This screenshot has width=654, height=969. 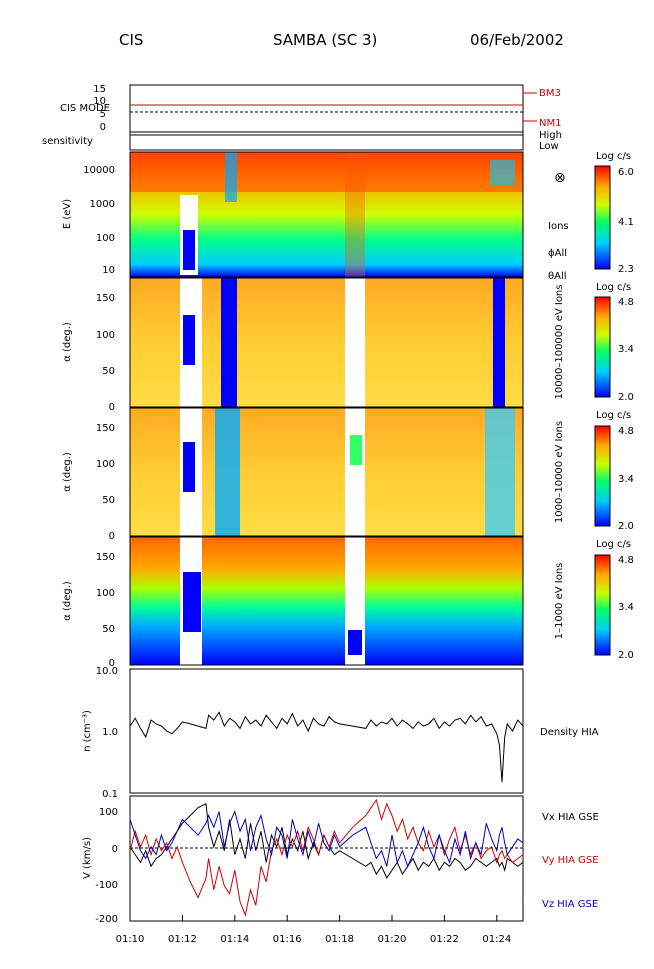 What do you see at coordinates (85, 108) in the screenshot?
I see `cis-mode-label: CIS MODE` at bounding box center [85, 108].